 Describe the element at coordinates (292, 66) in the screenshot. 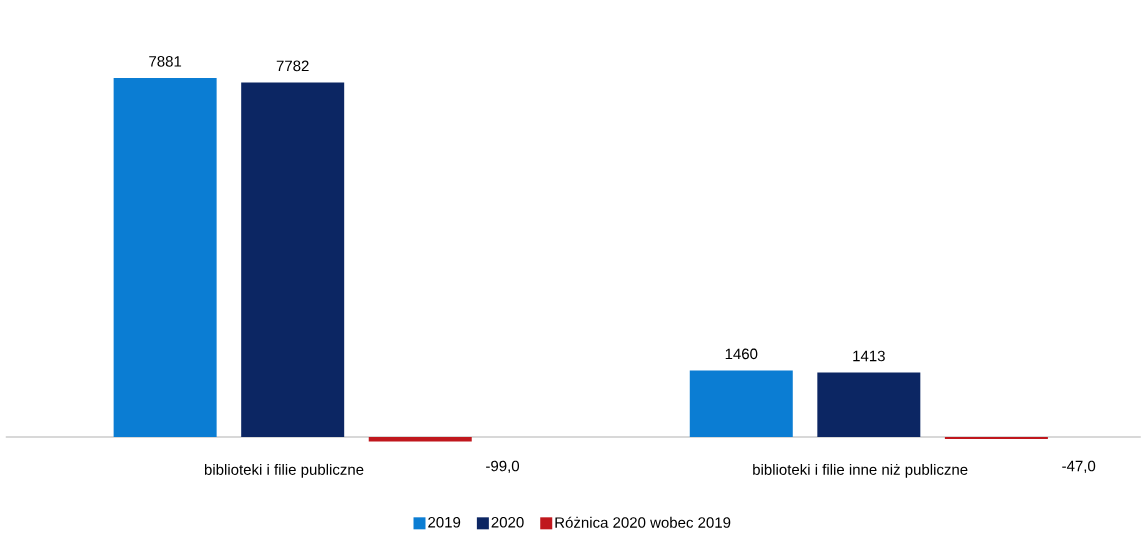

I see `data-label: 7782` at that location.